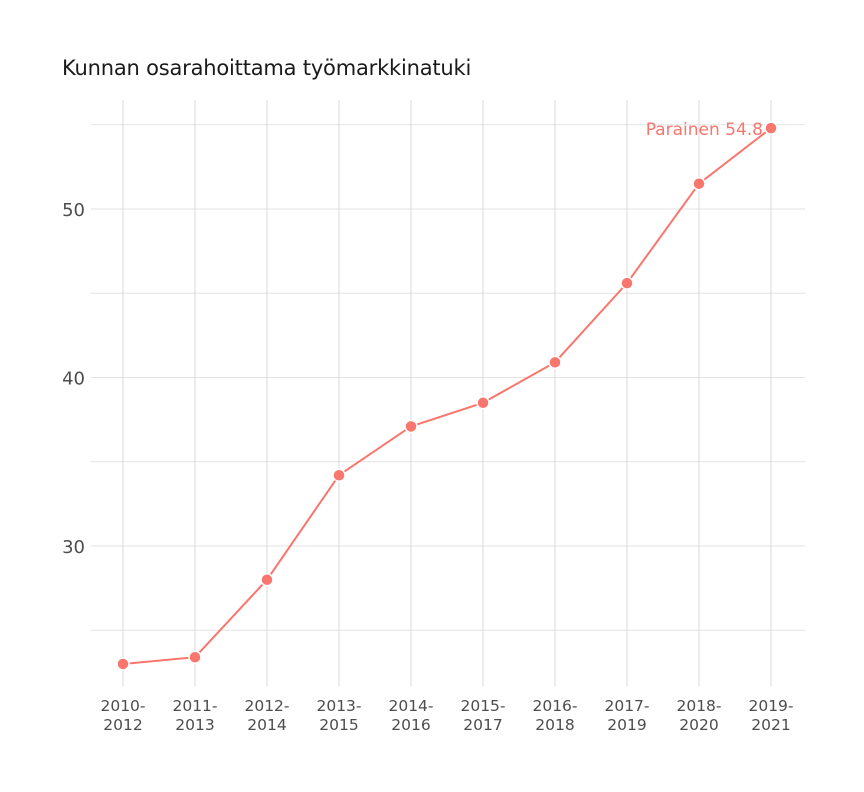  Describe the element at coordinates (194, 715) in the screenshot. I see `x-tick-label: 2011-2013` at that location.